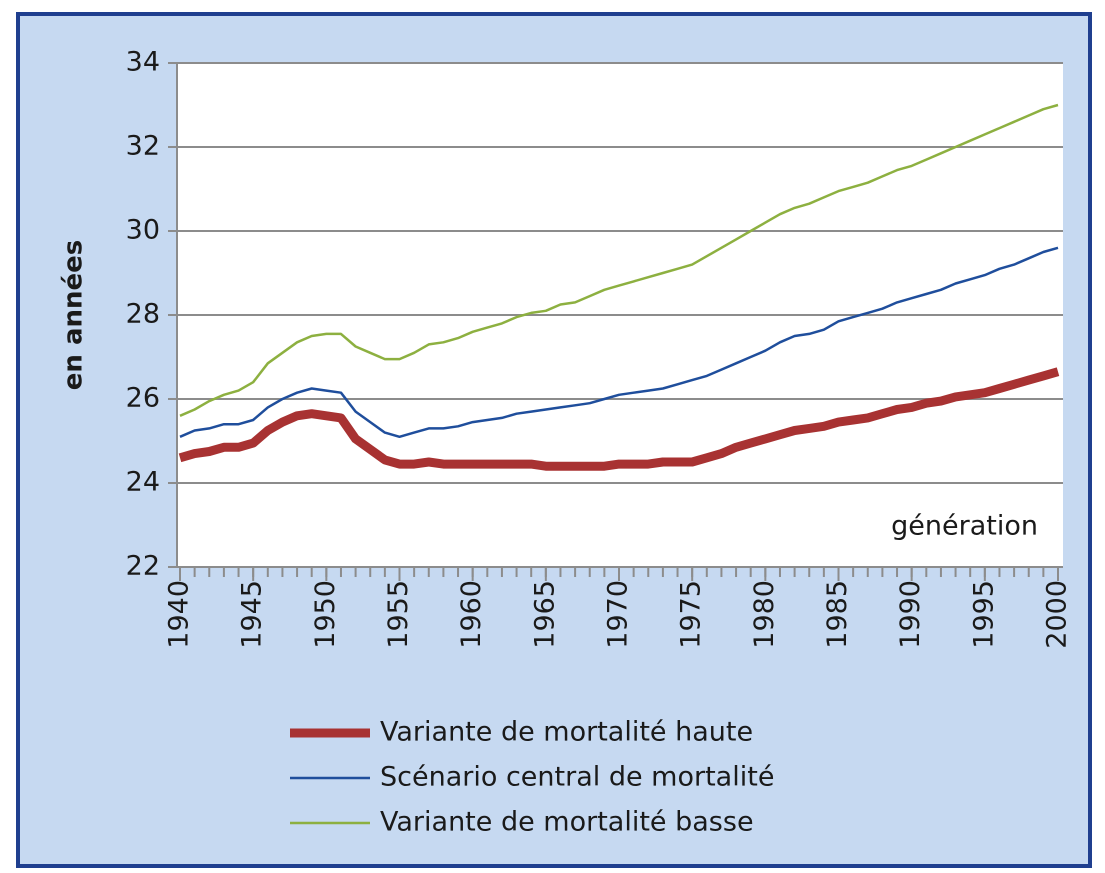 This screenshot has width=1105, height=873. Describe the element at coordinates (143, 230) in the screenshot. I see `y-tick-label: 30` at that location.